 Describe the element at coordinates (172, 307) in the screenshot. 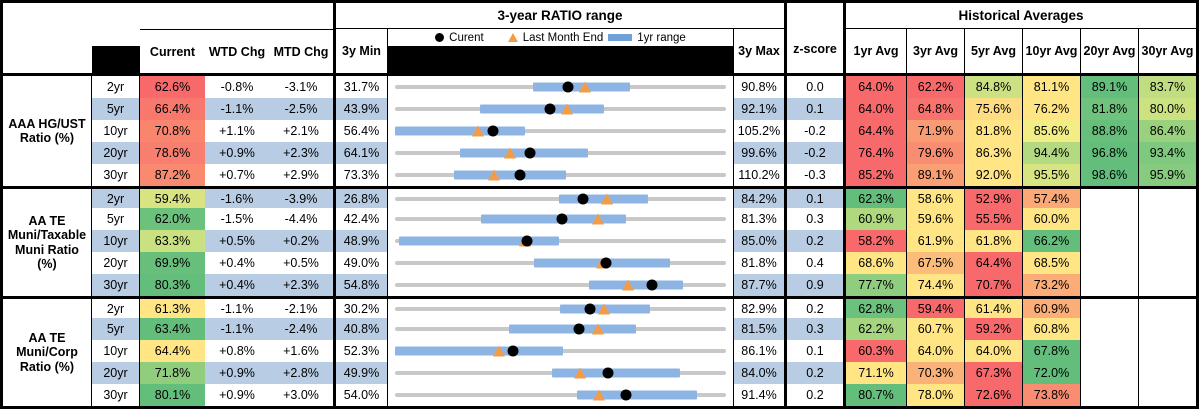

I see `current-cell: 61.3%` at that location.